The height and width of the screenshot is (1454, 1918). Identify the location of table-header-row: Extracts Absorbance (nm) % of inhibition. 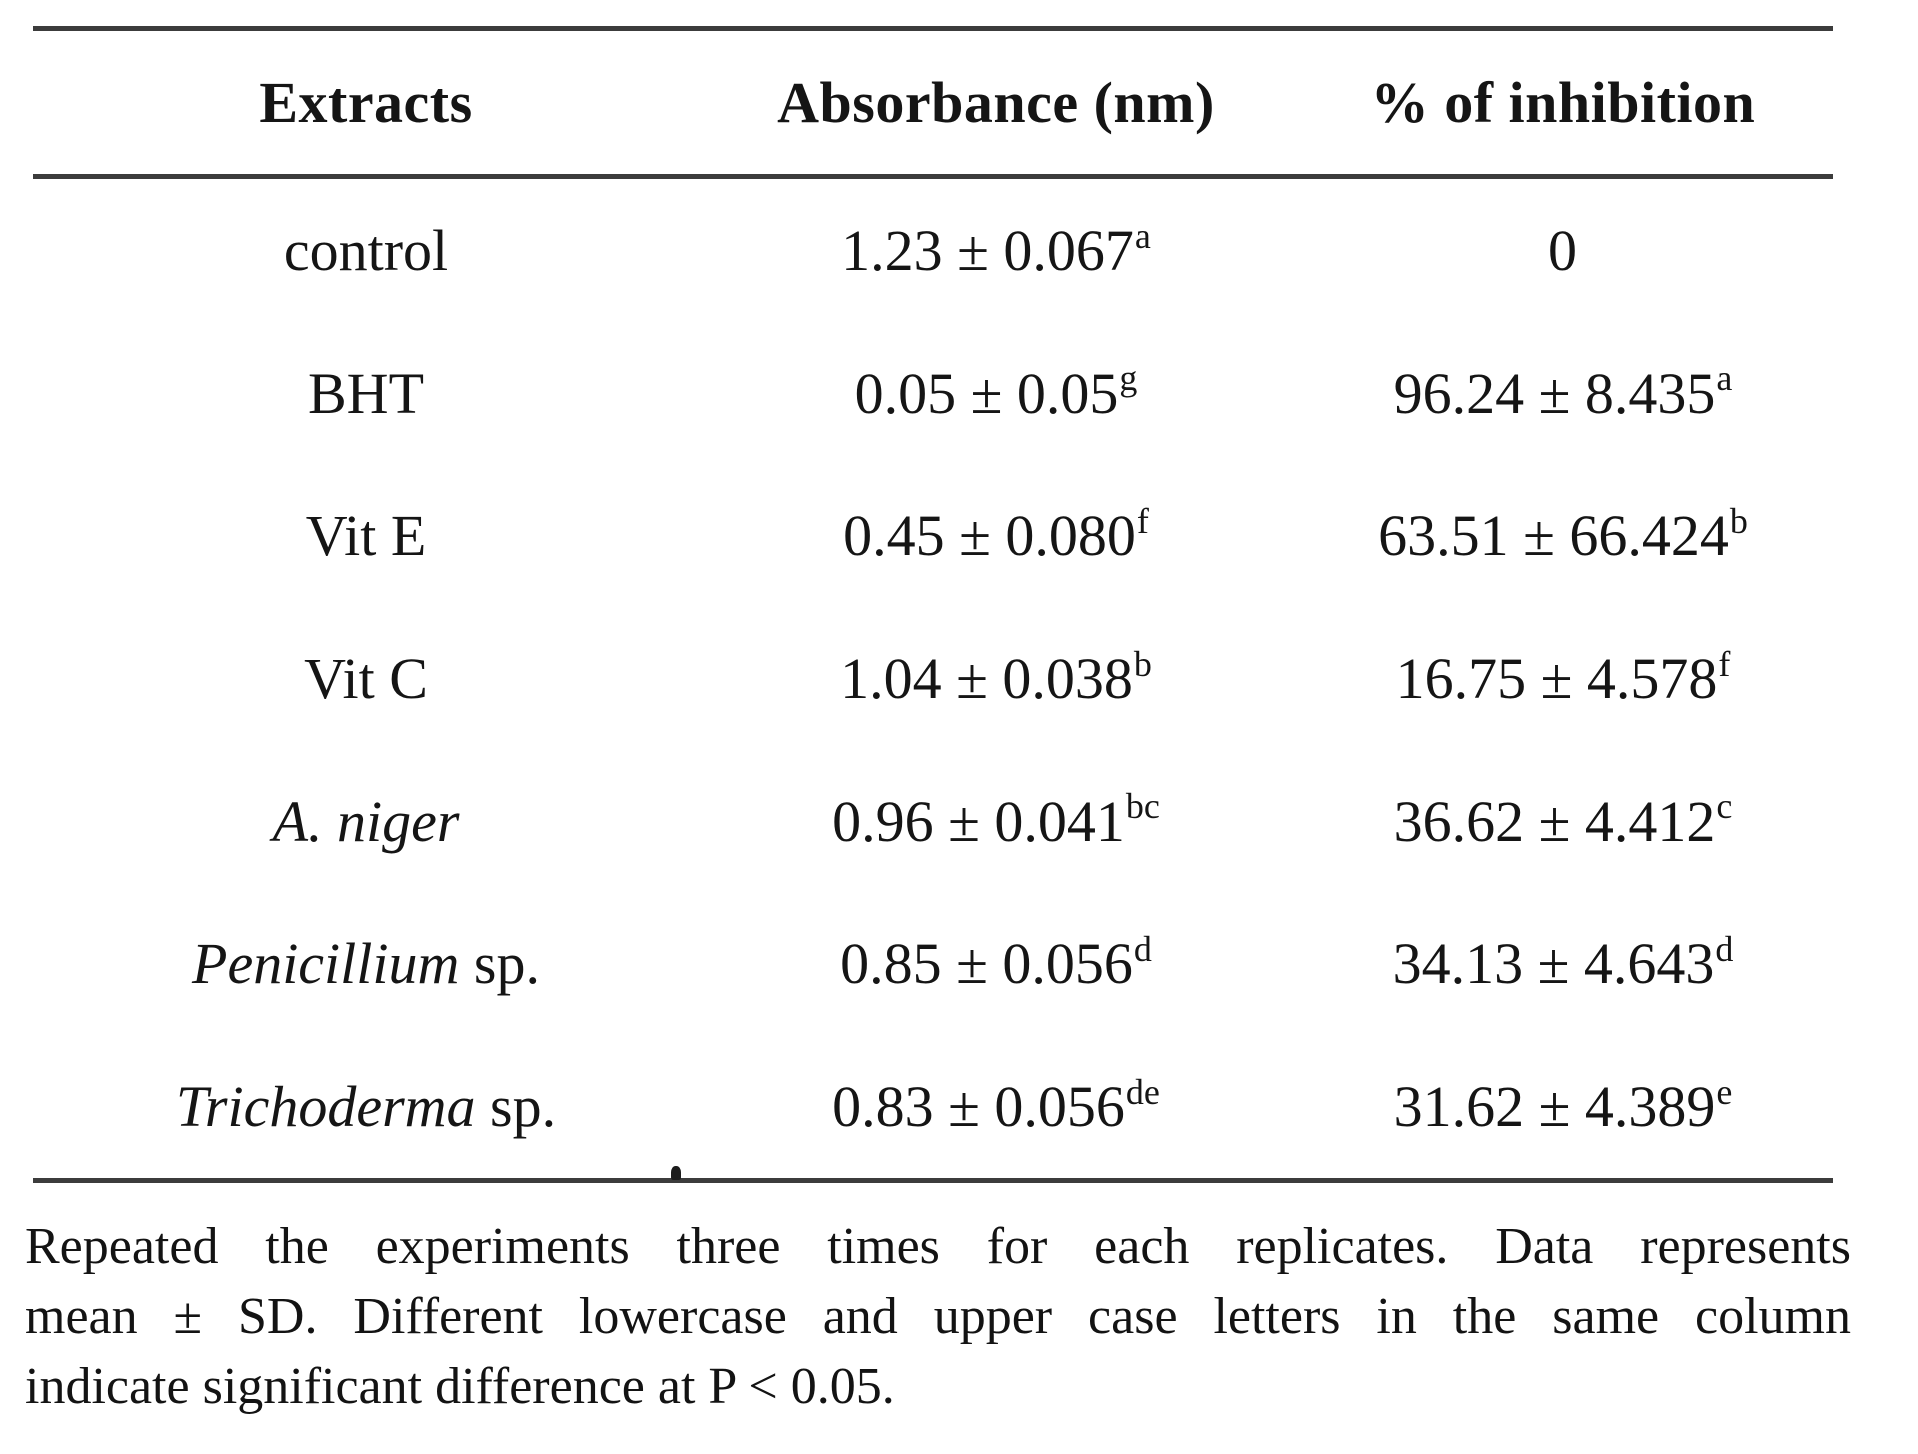
(933, 102).